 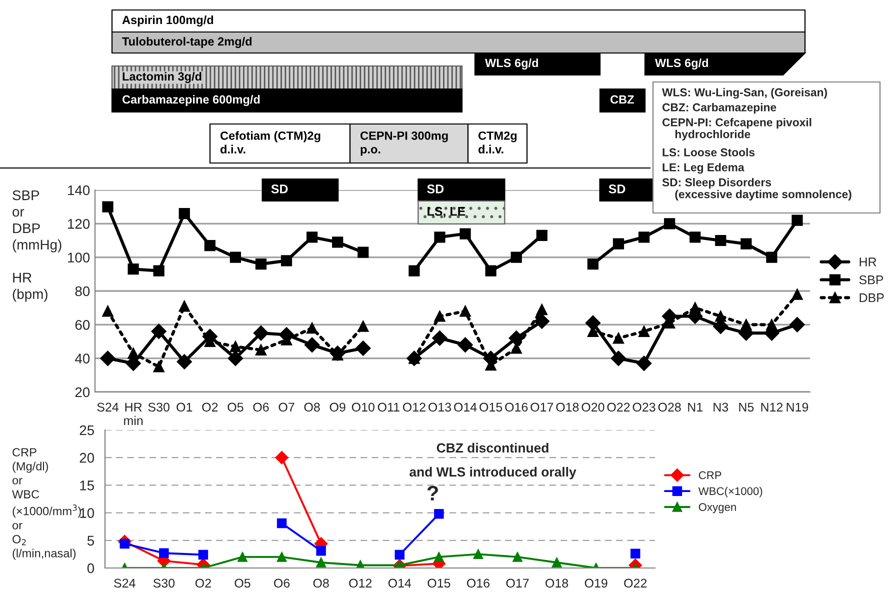 I want to click on legend-label: Oxygen, so click(x=717, y=508).